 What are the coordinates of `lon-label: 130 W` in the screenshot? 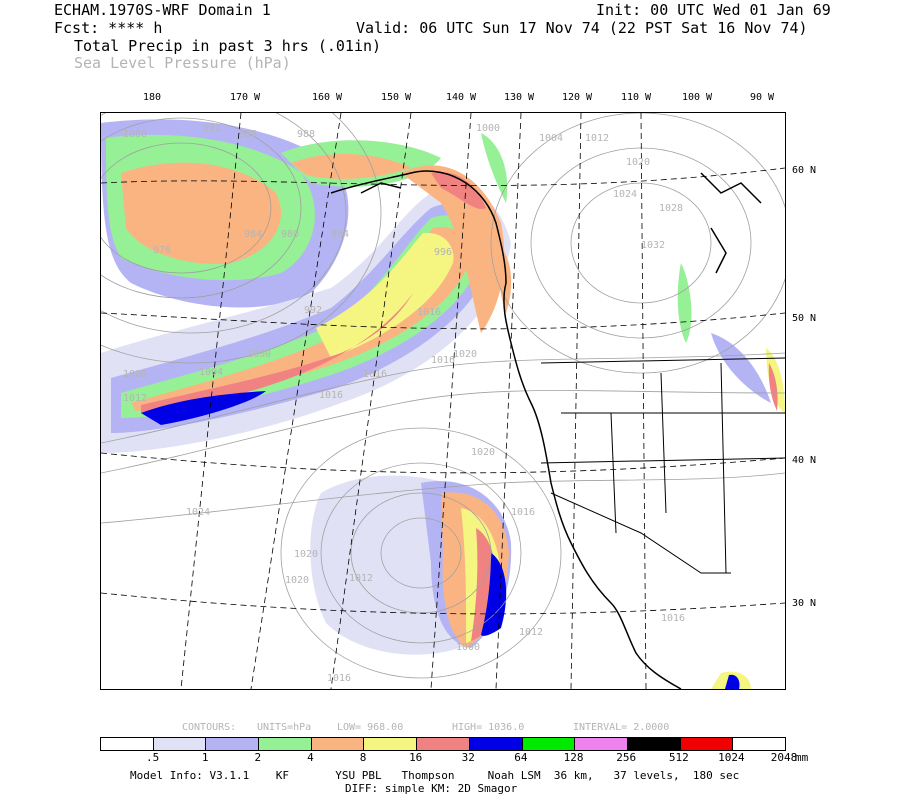 It's located at (519, 97).